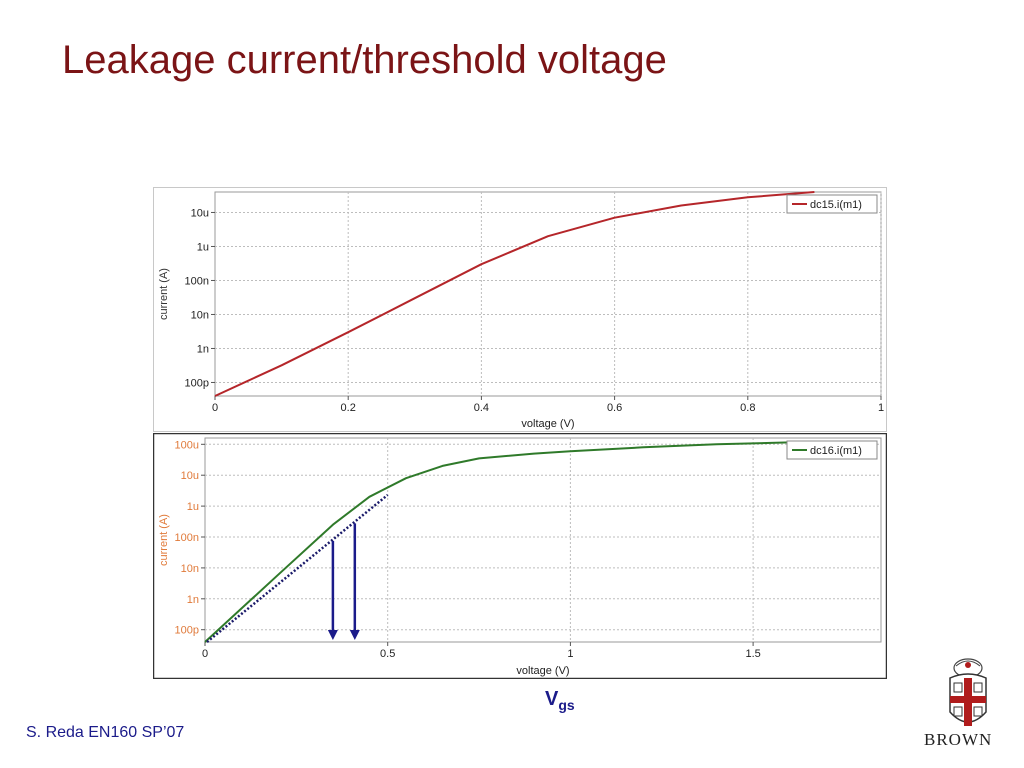  I want to click on y-tick-label: 100u, so click(187, 445).